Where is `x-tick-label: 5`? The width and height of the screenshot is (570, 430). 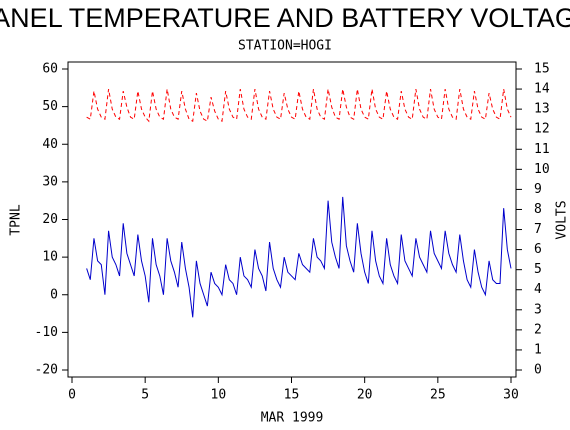
x-tick-label: 5 is located at coordinates (145, 395).